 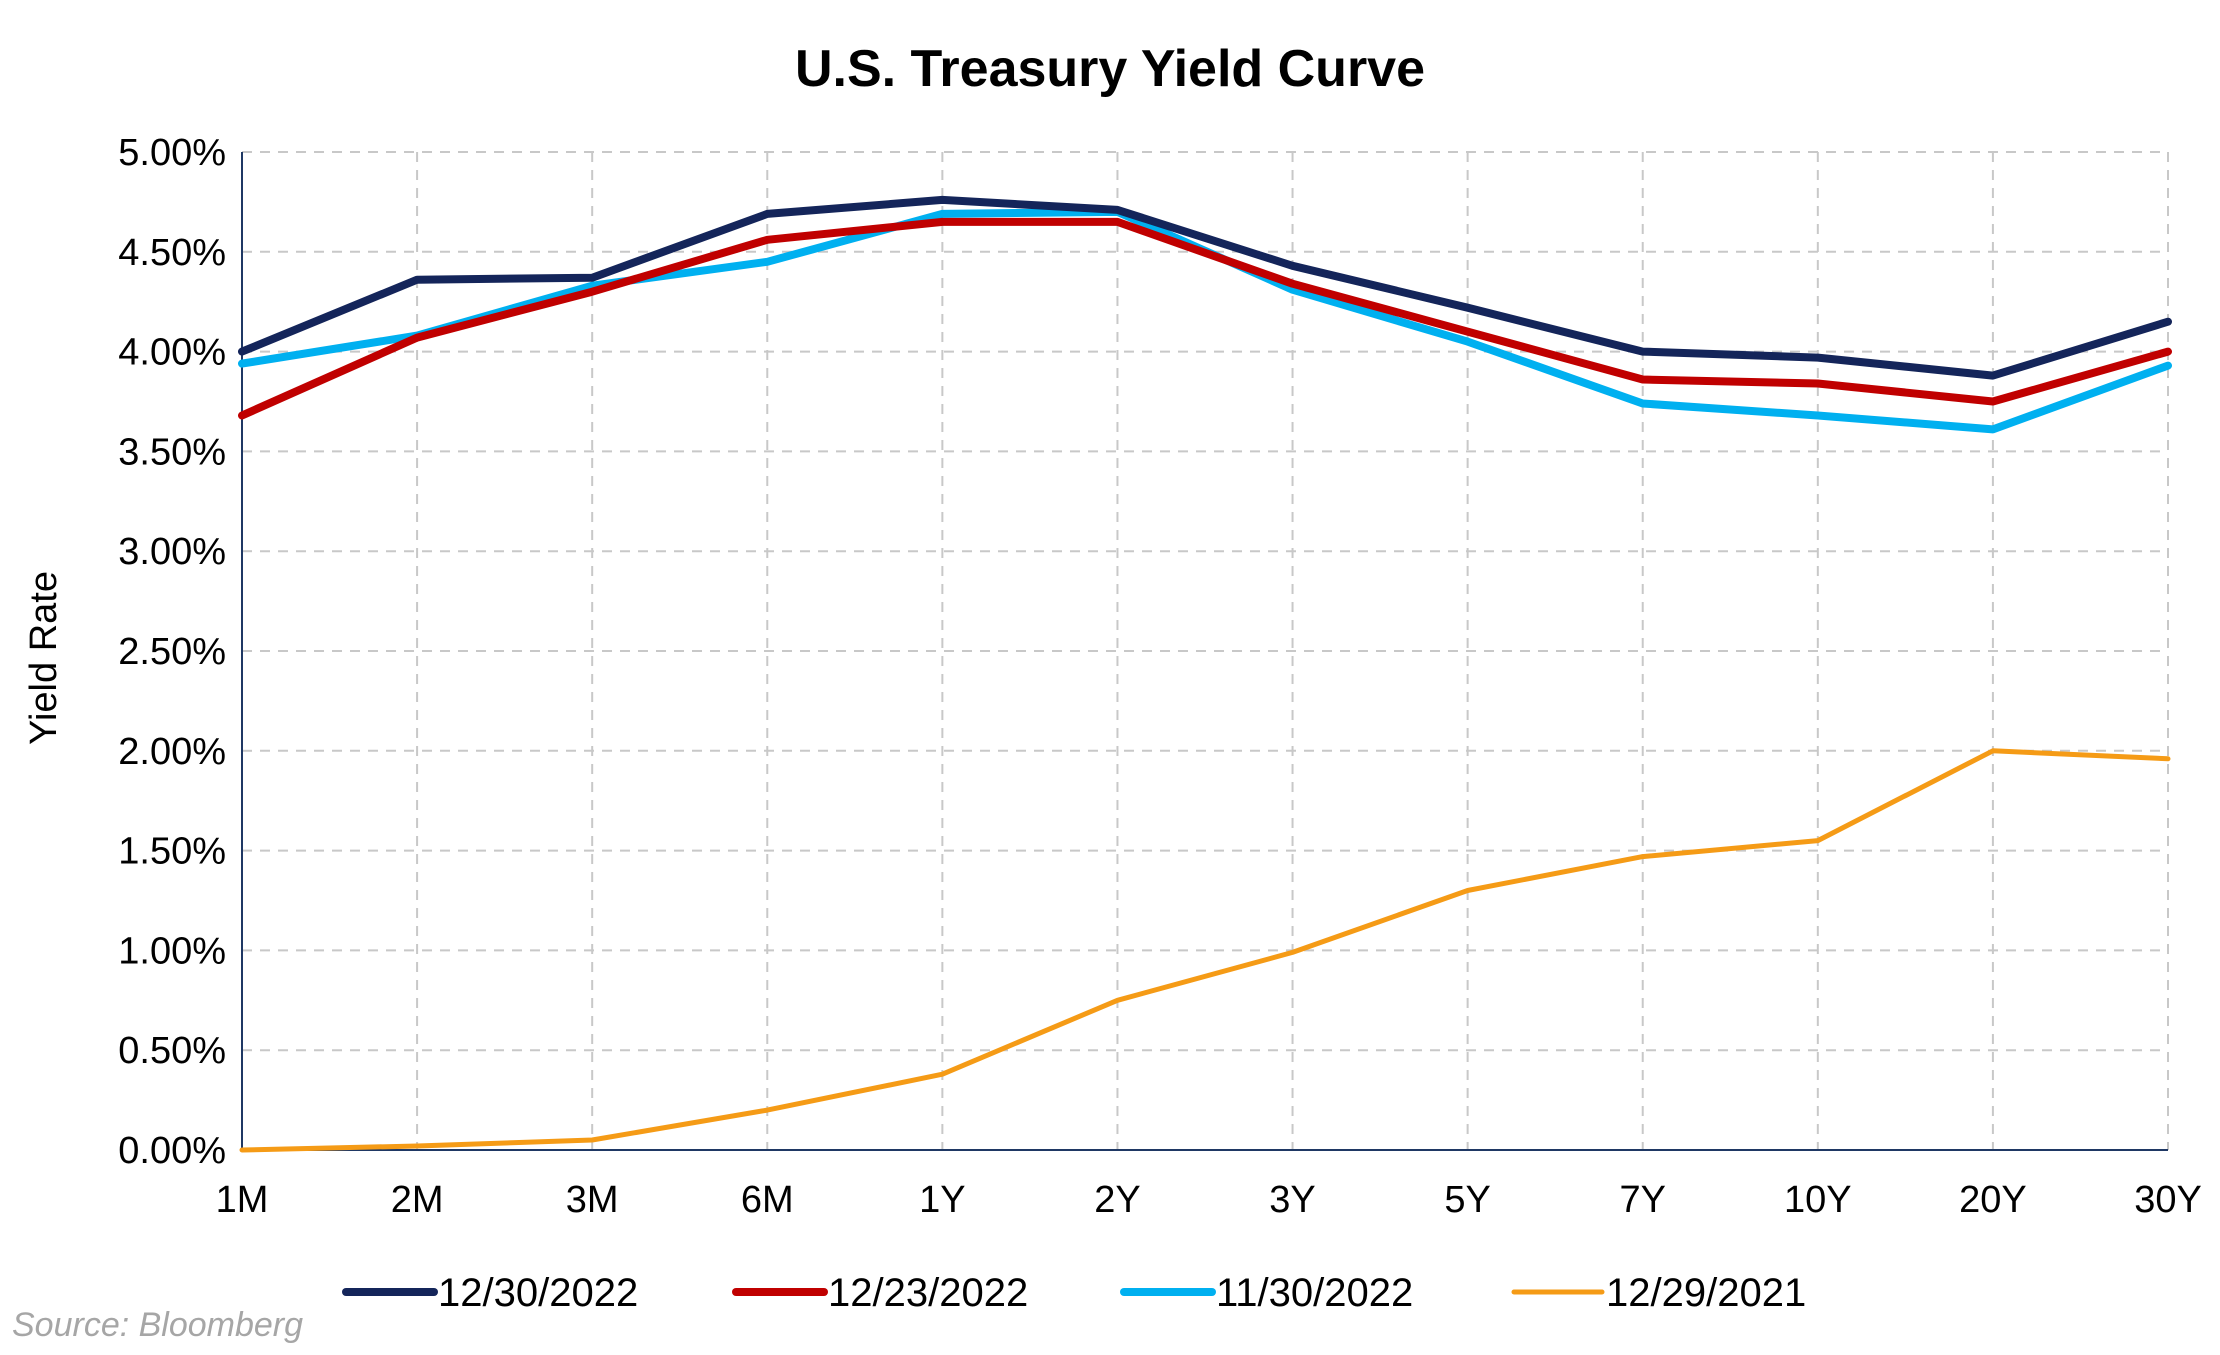 What do you see at coordinates (242, 1200) in the screenshot?
I see `x-tick-label: 1M` at bounding box center [242, 1200].